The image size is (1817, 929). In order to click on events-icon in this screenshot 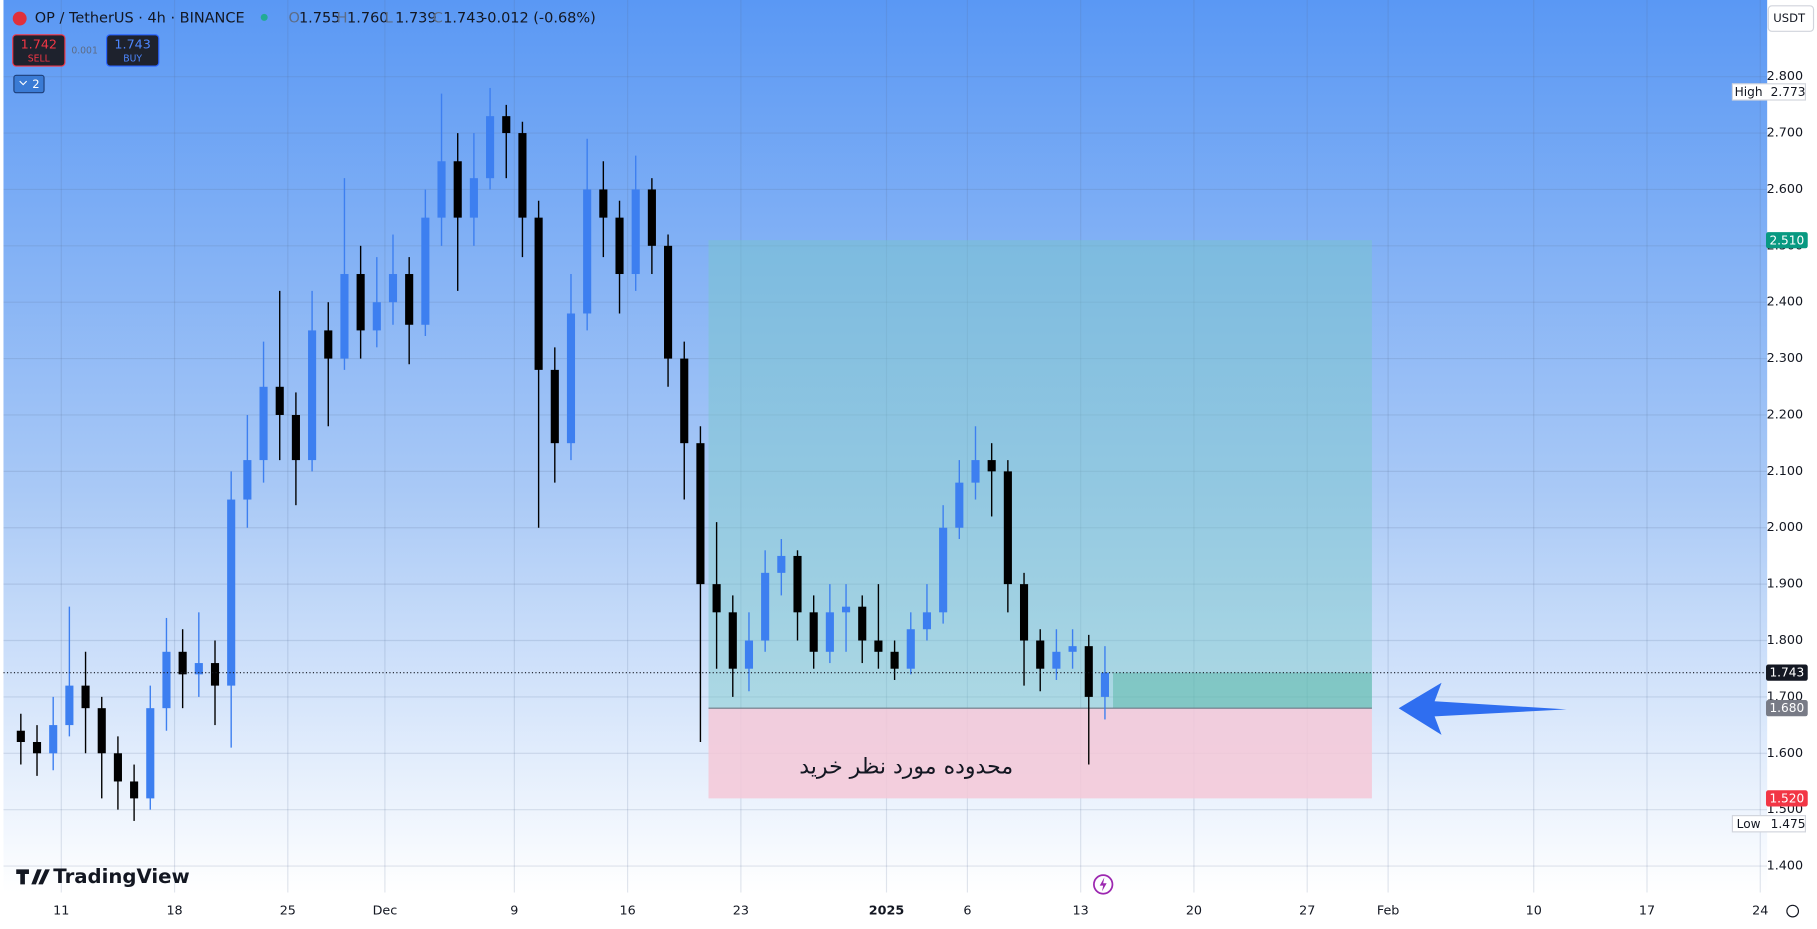, I will do `click(1103, 884)`.